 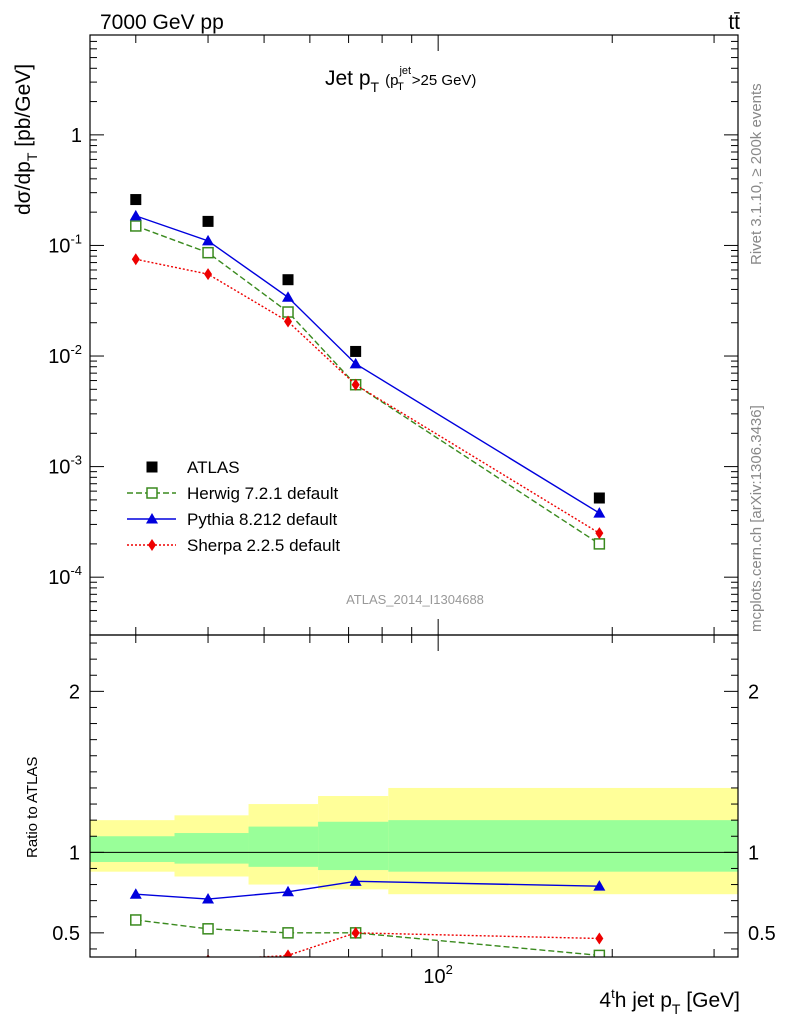 What do you see at coordinates (669, 1001) in the screenshot?
I see `x-axis-label: 4th jet pT [GeV]` at bounding box center [669, 1001].